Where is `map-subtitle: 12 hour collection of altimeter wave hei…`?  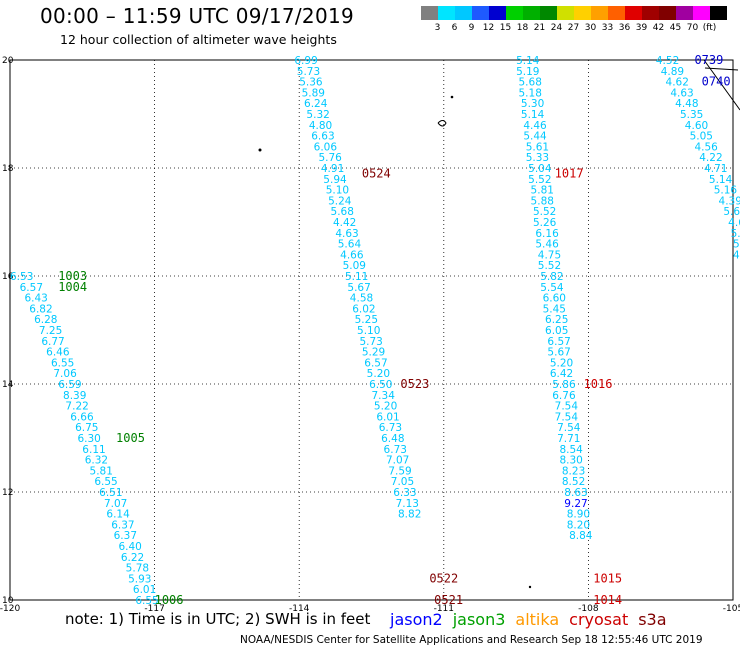
map-subtitle: 12 hour collection of altimeter wave hei… is located at coordinates (198, 39).